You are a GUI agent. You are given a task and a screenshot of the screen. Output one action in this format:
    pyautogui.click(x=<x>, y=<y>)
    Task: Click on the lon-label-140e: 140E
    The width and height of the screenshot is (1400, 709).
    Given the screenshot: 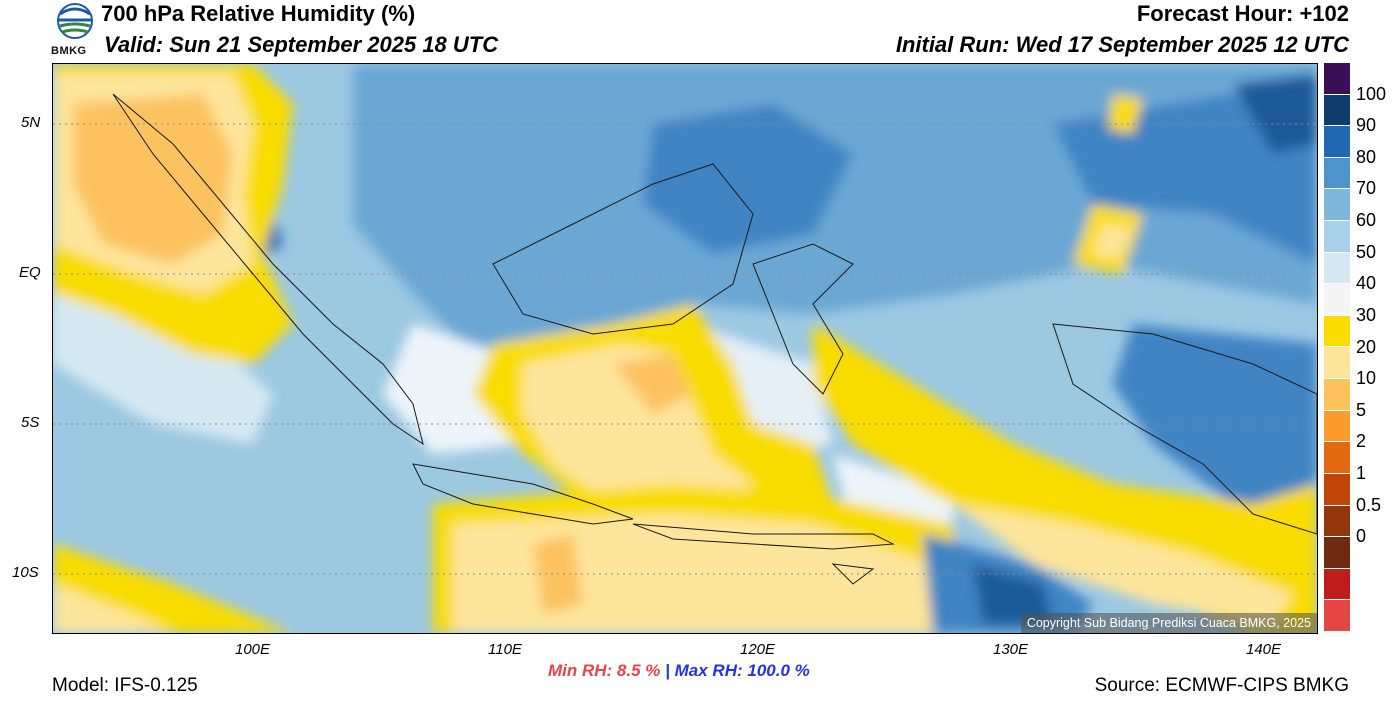 What is the action you would take?
    pyautogui.click(x=1264, y=649)
    